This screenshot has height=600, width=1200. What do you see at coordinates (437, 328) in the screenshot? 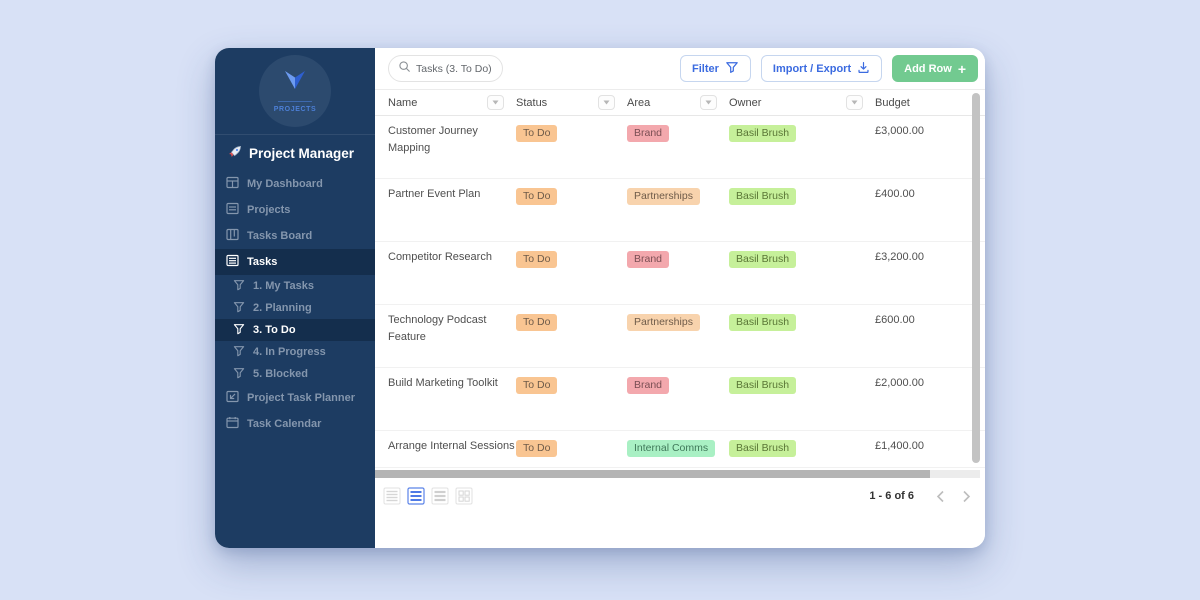
I see `cell-name: Technology Podcast Feature` at bounding box center [437, 328].